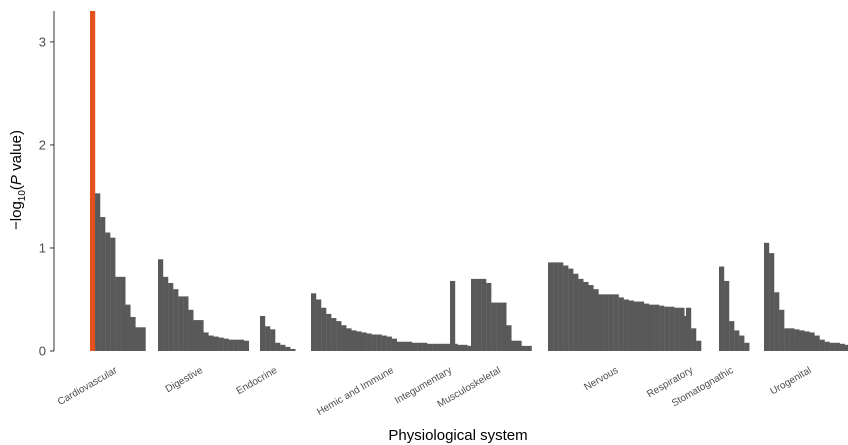  I want to click on y-title-open: (, so click(16, 187).